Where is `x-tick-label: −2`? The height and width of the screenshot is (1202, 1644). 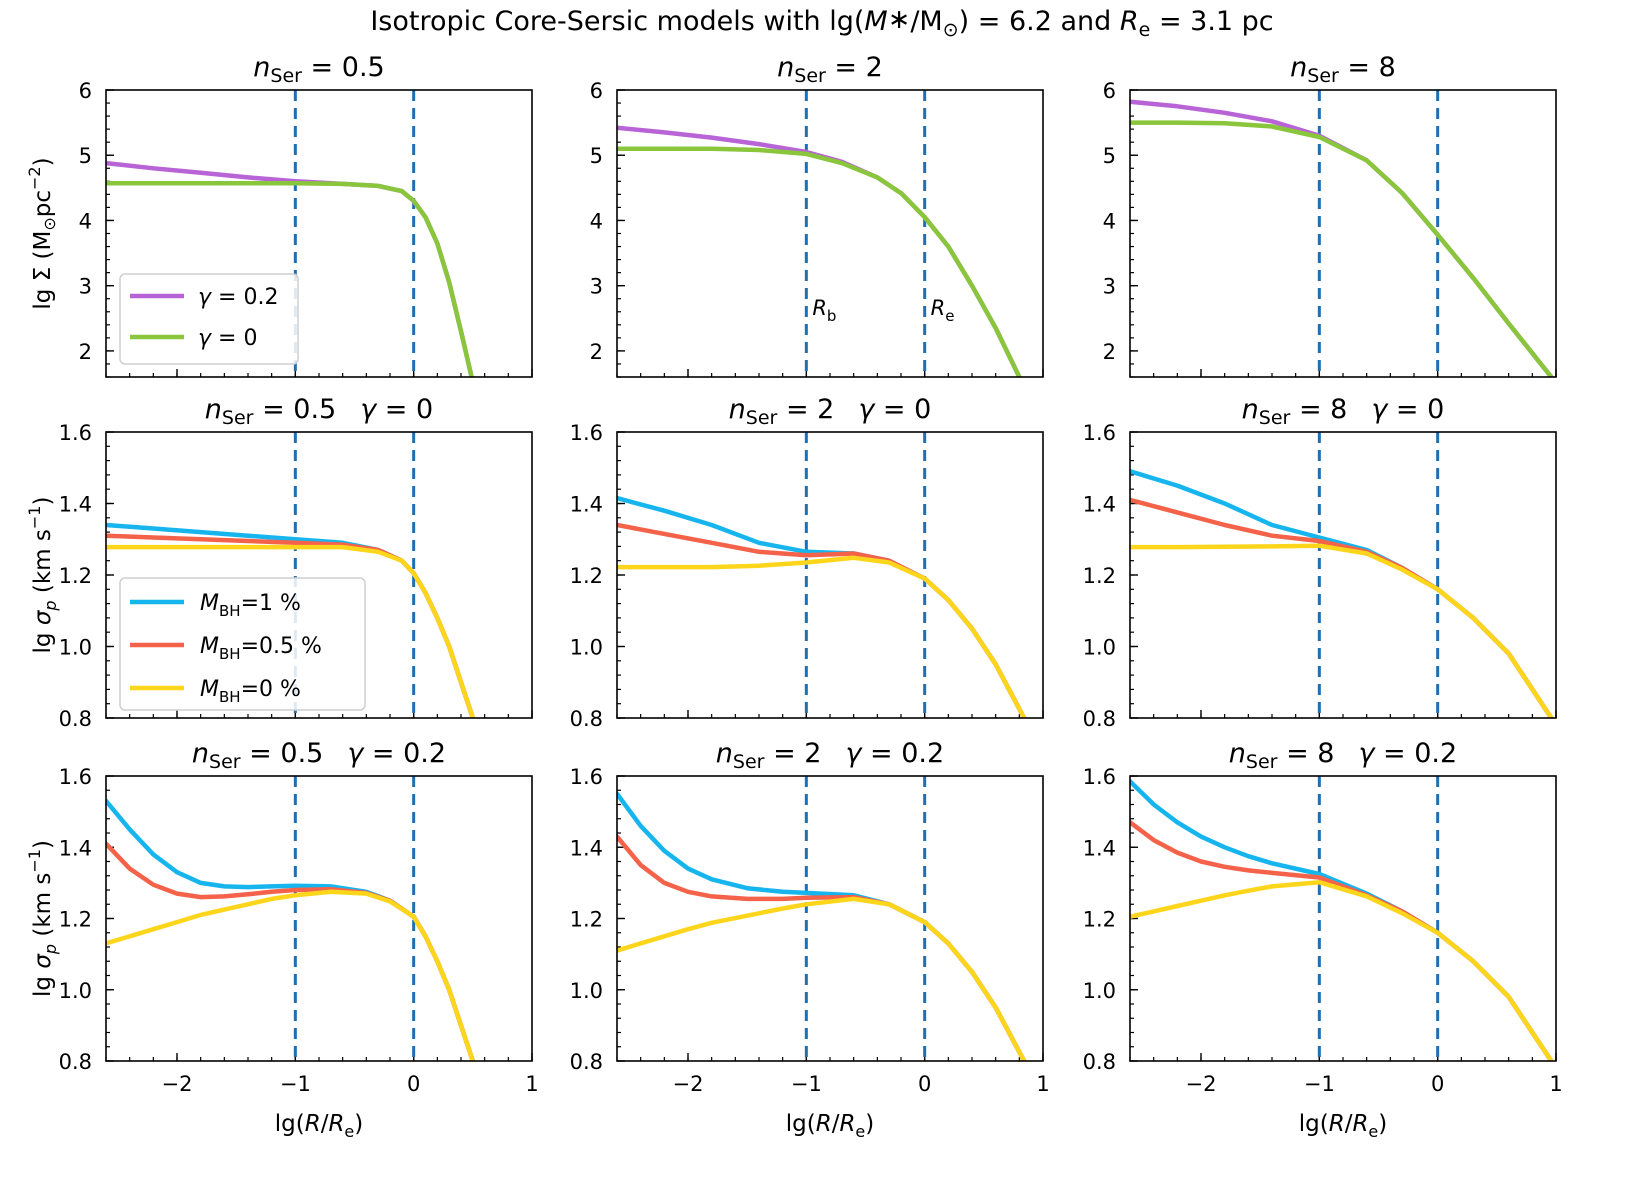 x-tick-label: −2 is located at coordinates (1201, 1084).